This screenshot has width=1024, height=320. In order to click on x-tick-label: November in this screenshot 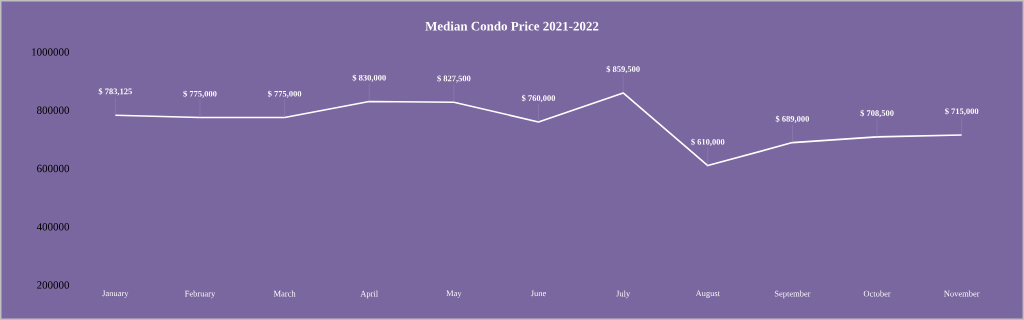, I will do `click(962, 293)`.